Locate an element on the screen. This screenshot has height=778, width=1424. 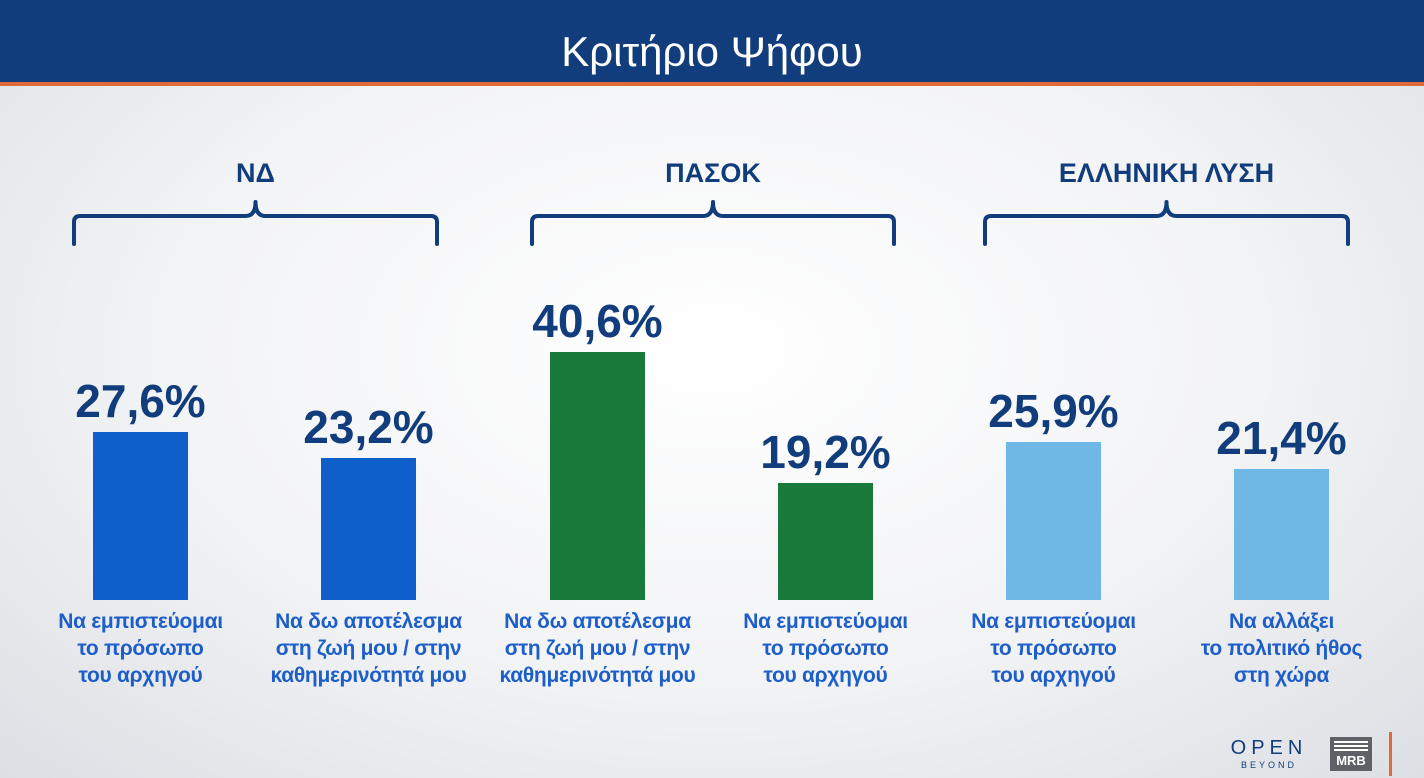
group-title: ΝΔ is located at coordinates (255, 173).